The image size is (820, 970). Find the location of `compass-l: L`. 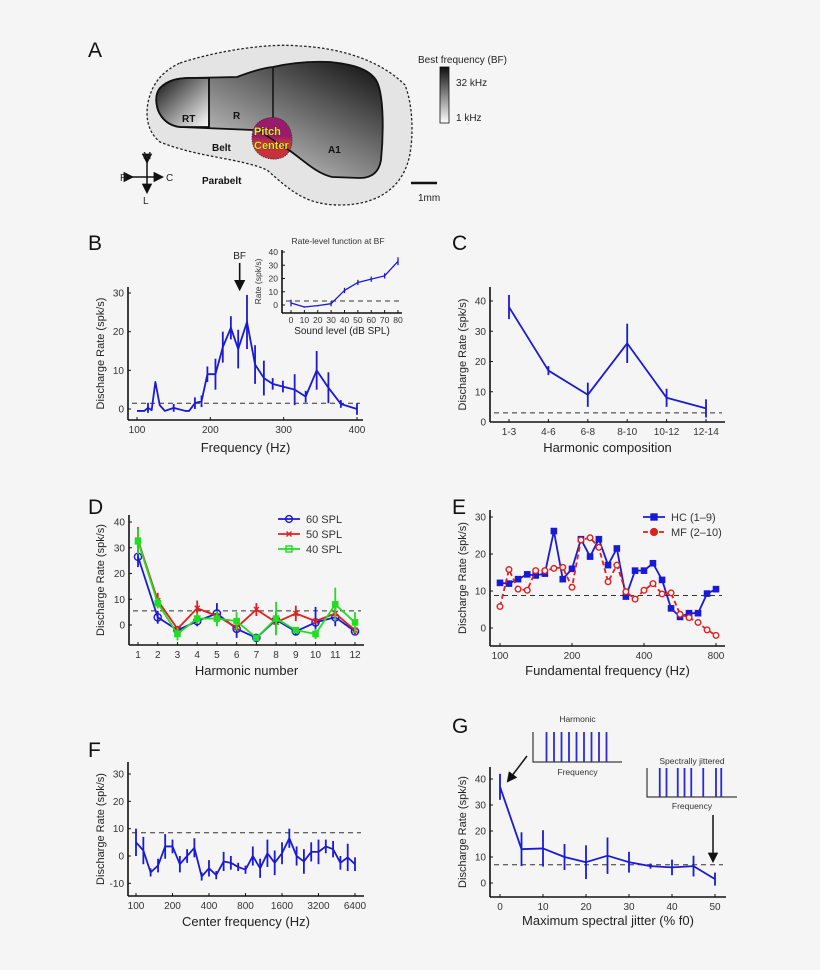

compass-l: L is located at coordinates (146, 201).